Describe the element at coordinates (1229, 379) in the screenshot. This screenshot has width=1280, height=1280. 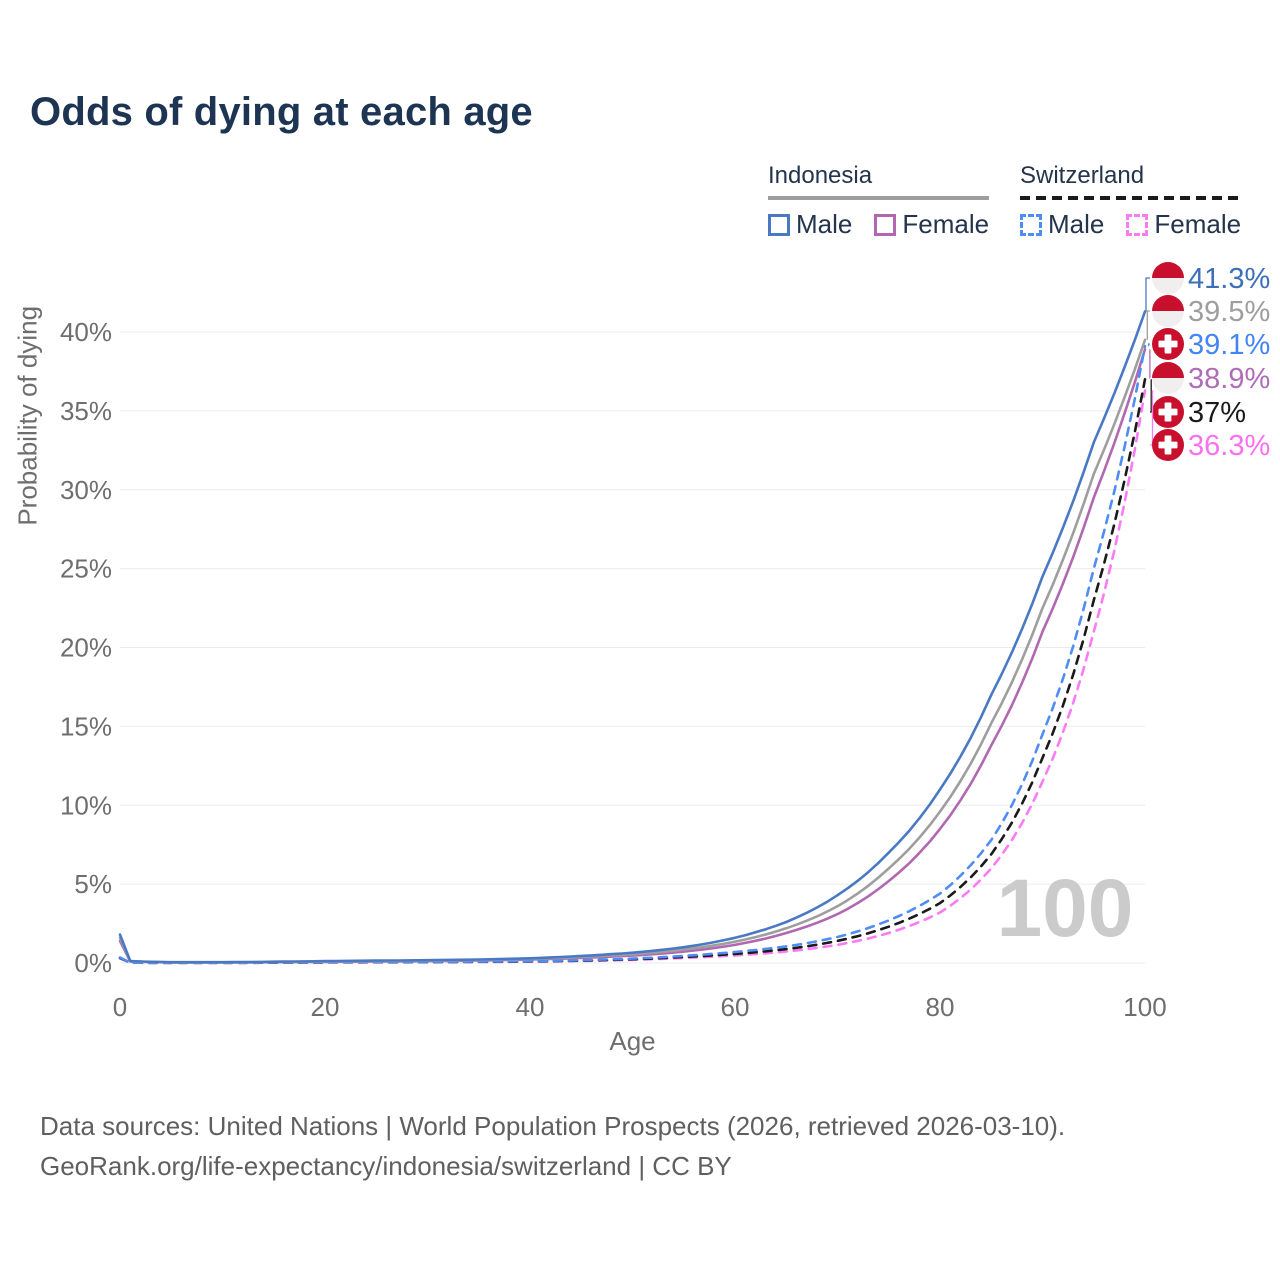
I see `end-value-label: 38.9%` at that location.